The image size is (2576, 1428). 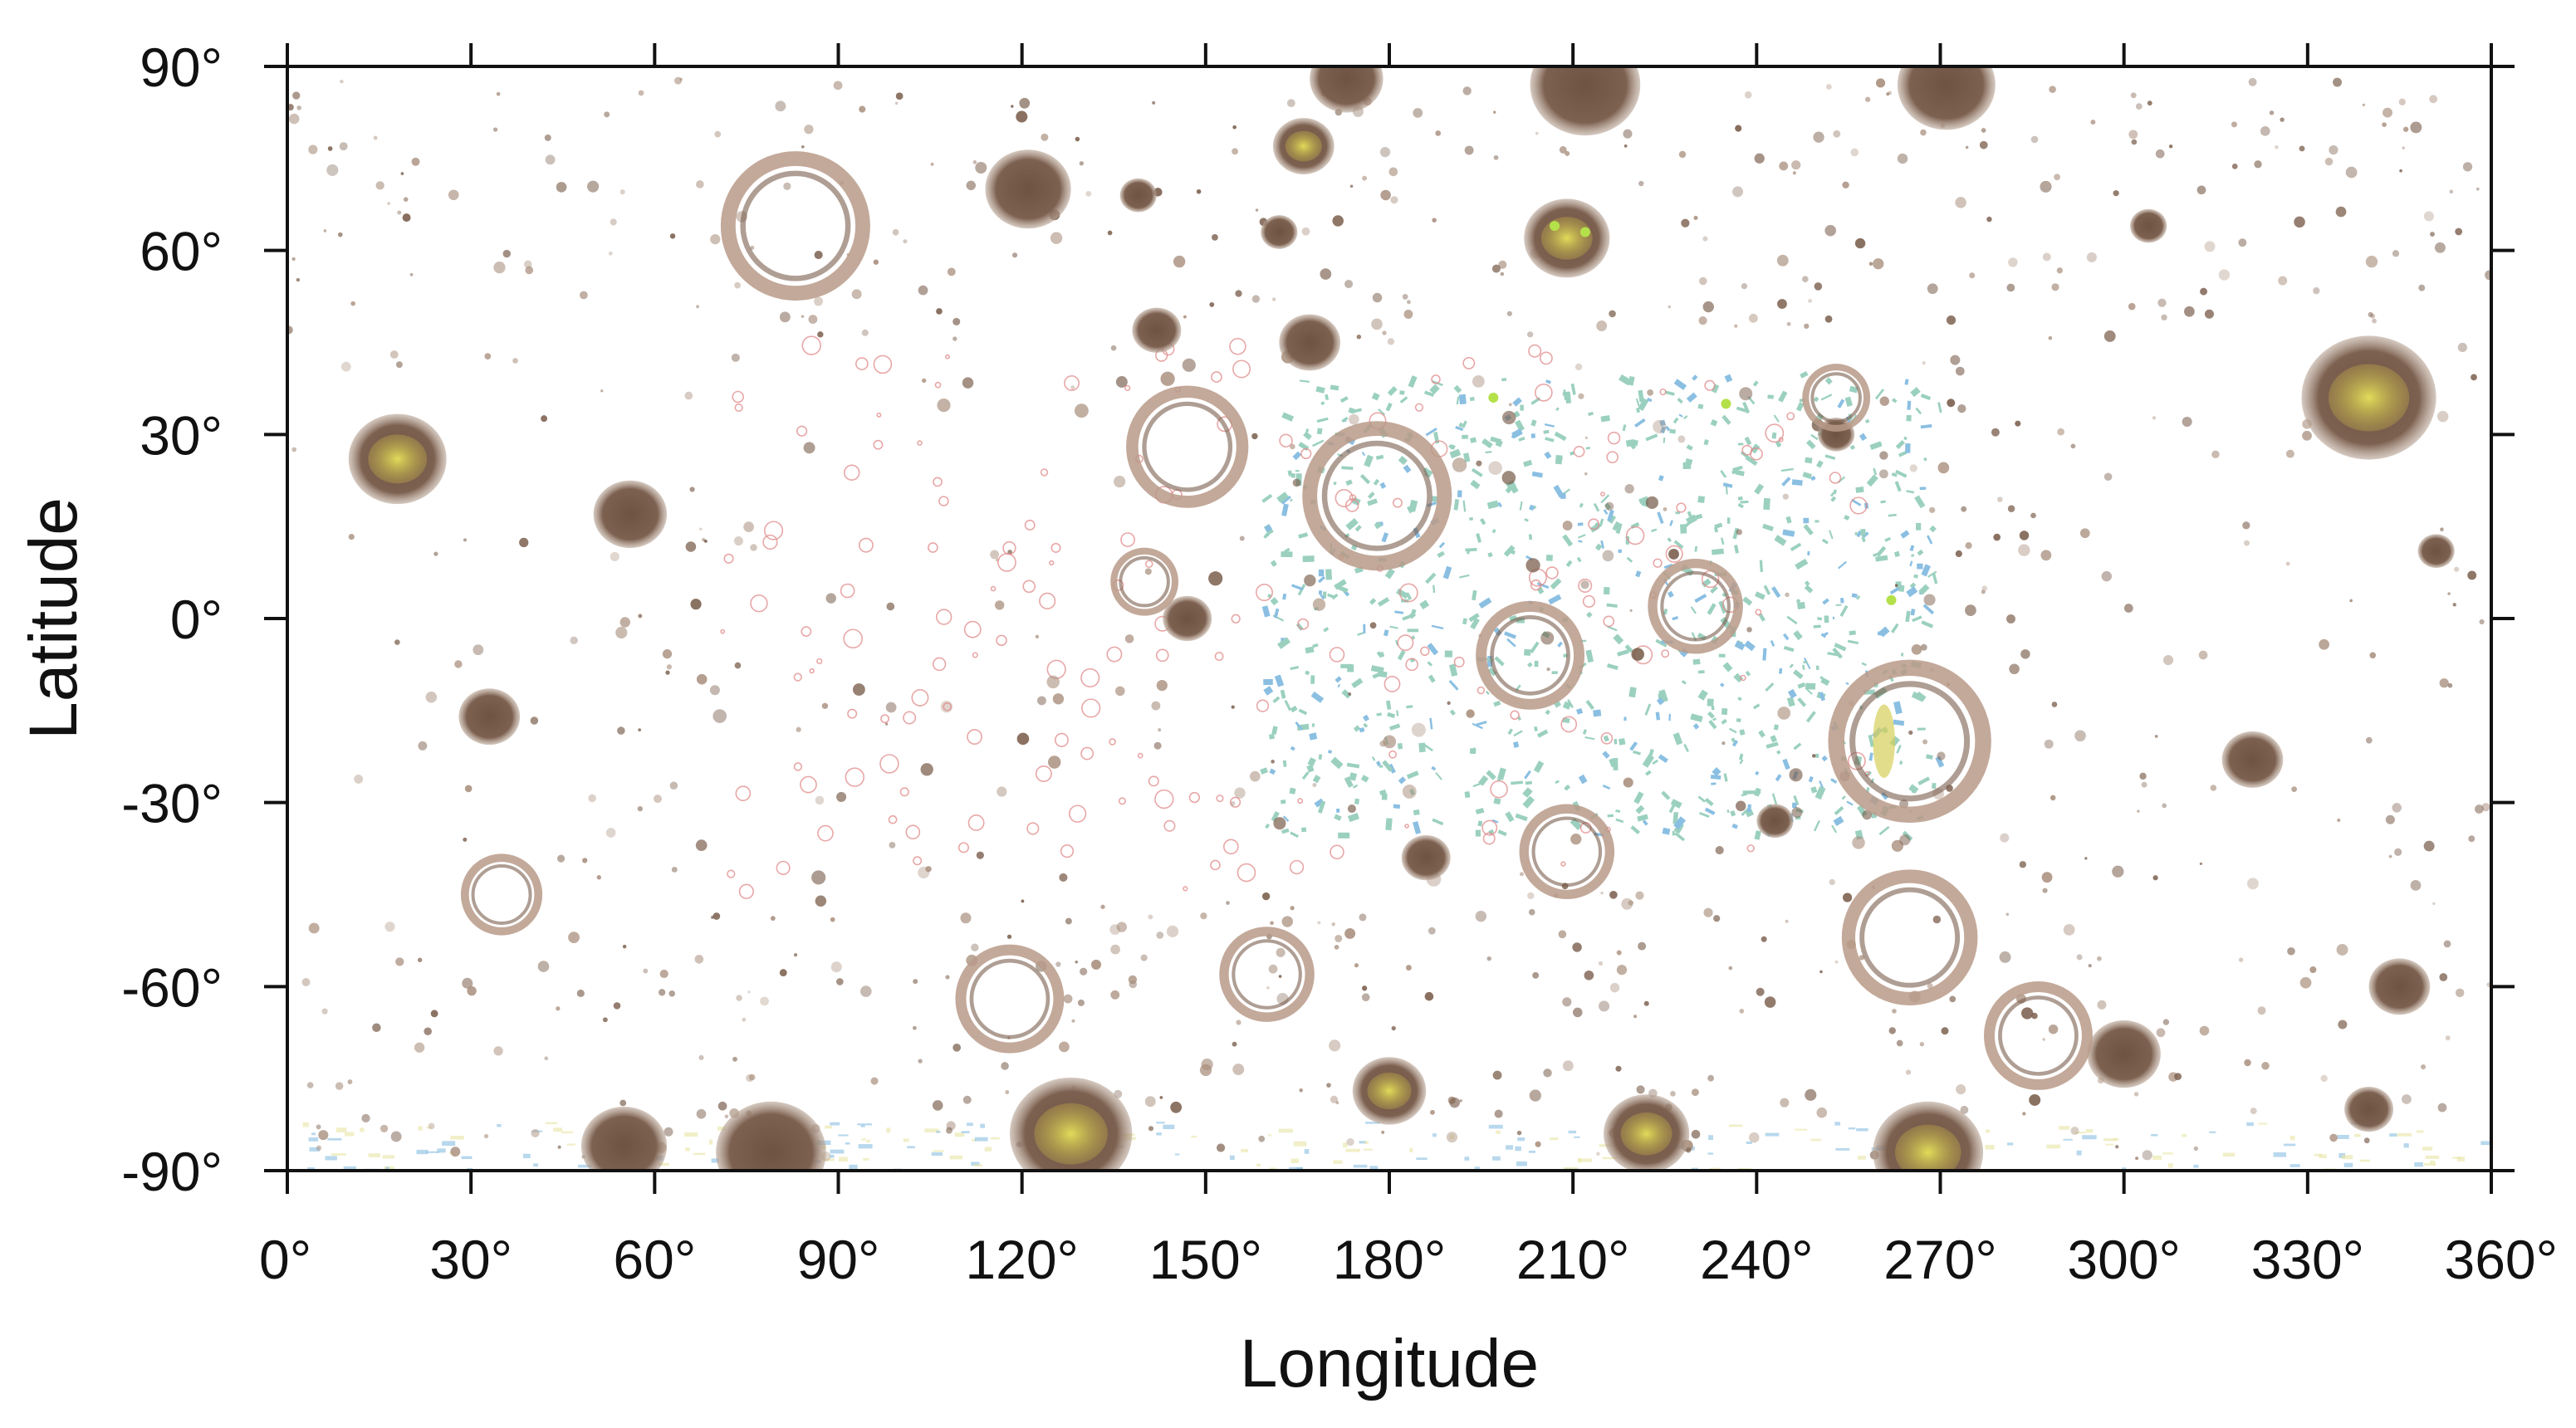 I want to click on crater-basin, so click(x=398, y=459).